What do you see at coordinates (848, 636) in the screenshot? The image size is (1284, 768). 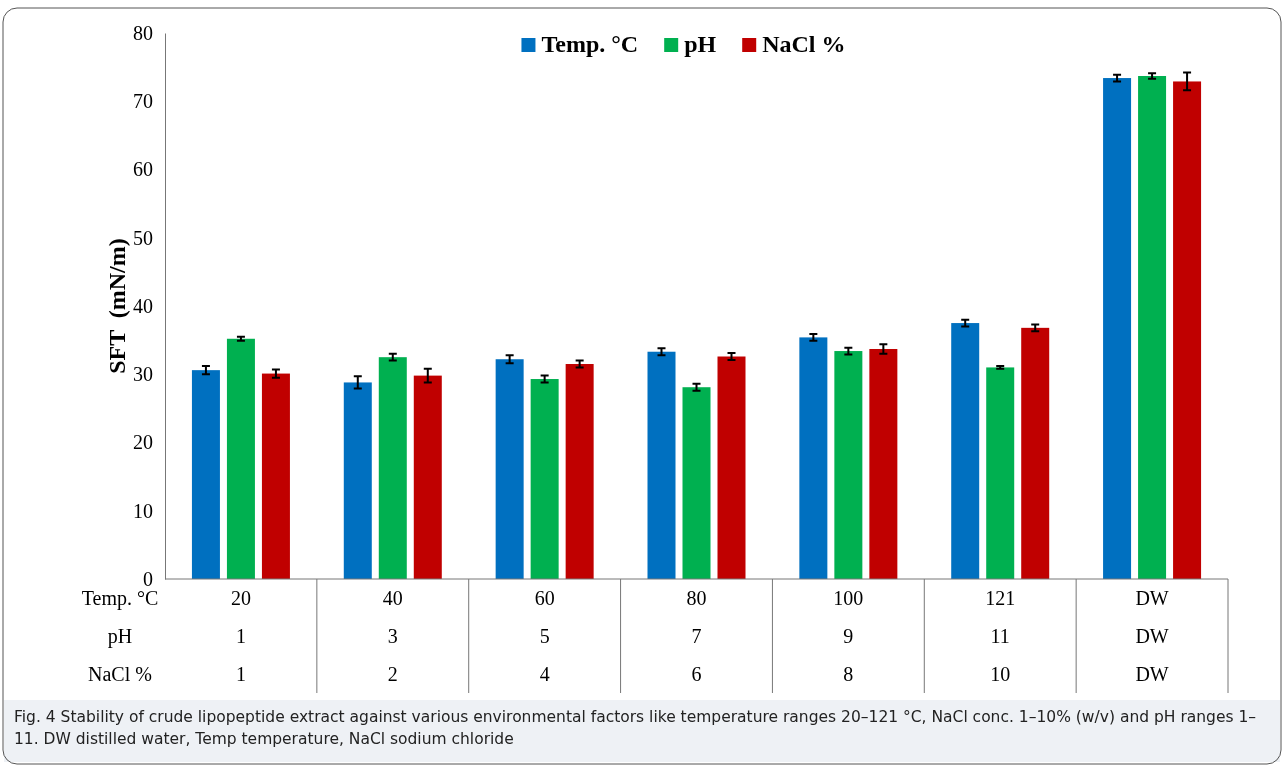 I see `x-tick-label: 100 9 8` at bounding box center [848, 636].